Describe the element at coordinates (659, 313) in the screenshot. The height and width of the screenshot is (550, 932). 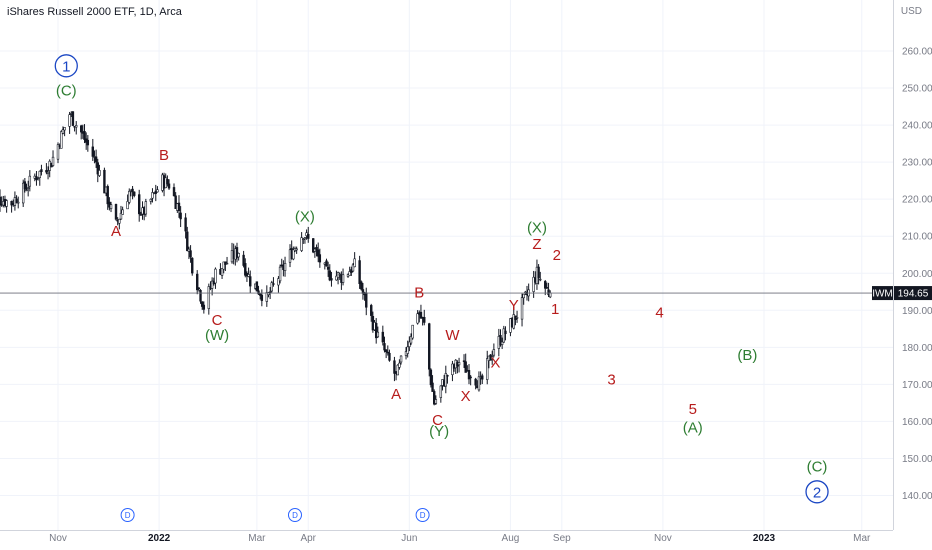
I see `wave-label: 4` at that location.